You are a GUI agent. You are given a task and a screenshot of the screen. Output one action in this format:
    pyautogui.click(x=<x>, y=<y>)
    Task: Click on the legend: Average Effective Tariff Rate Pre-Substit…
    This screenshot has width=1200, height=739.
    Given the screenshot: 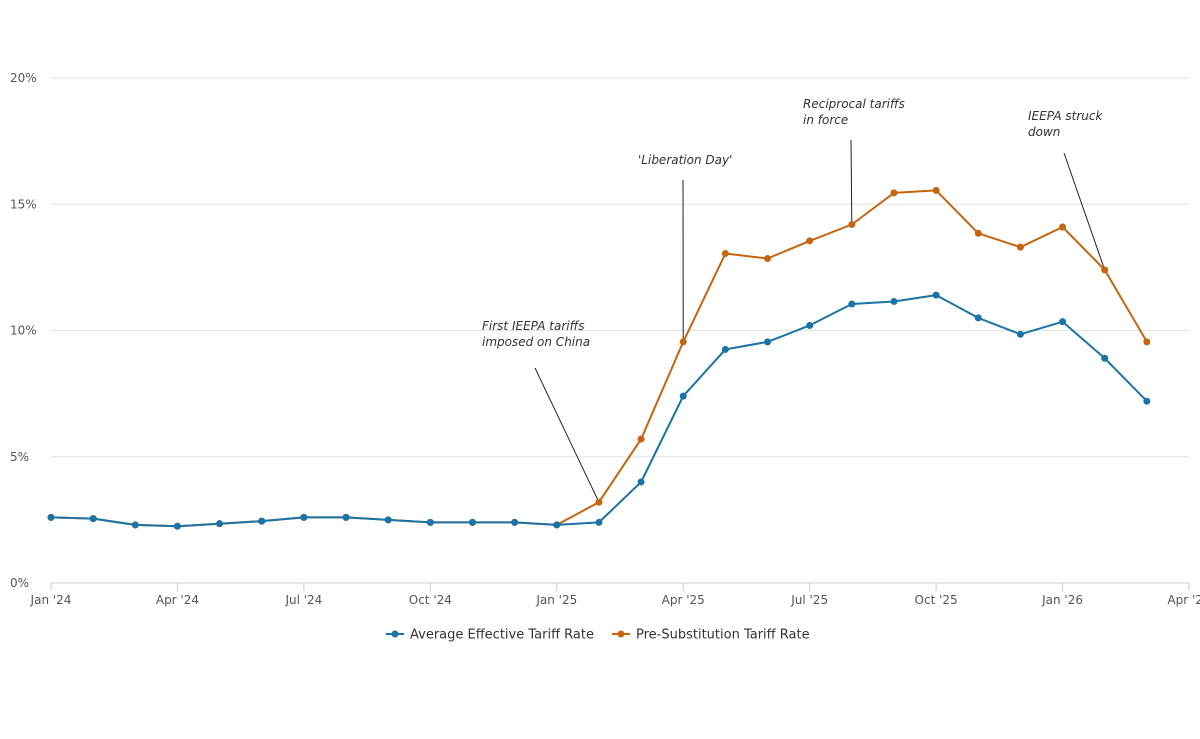 What is the action you would take?
    pyautogui.click(x=598, y=635)
    